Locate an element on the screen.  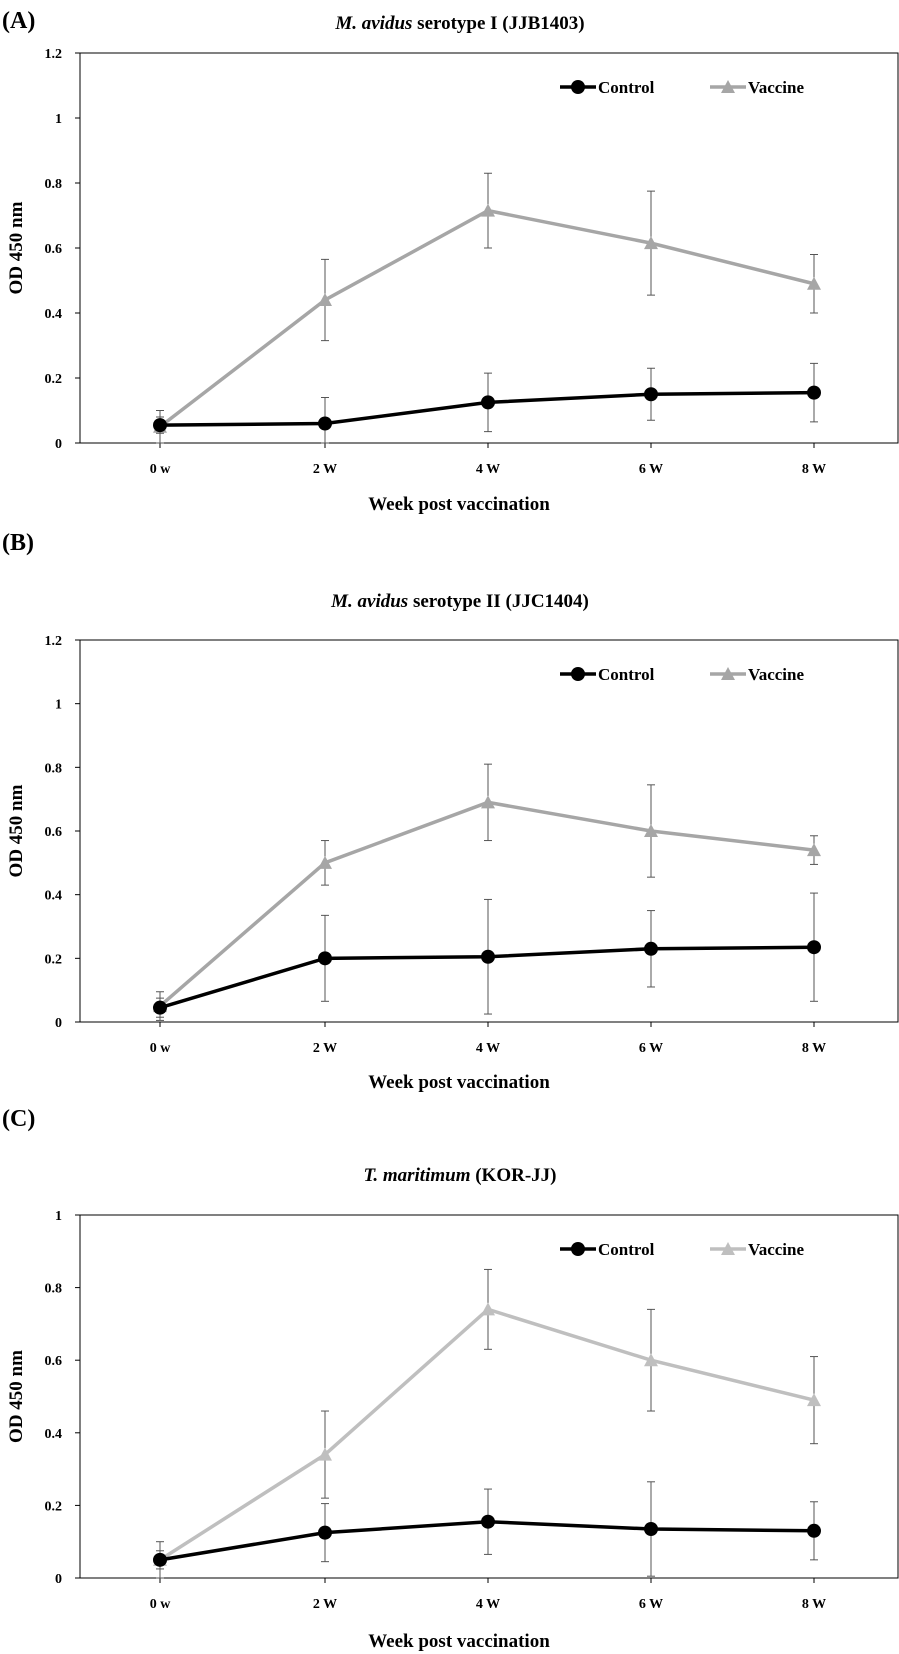
legend-label: Control is located at coordinates (626, 674).